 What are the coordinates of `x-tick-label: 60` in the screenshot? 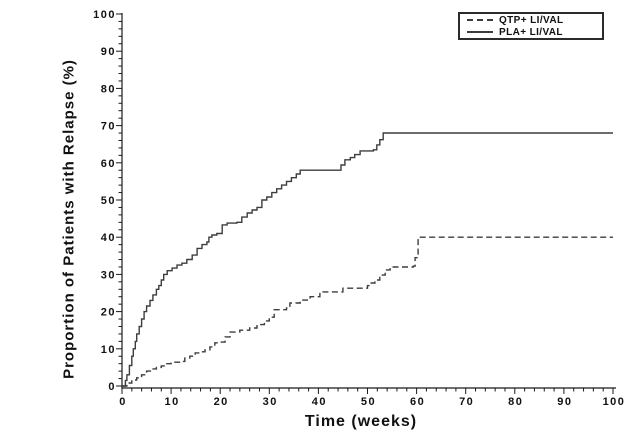 It's located at (417, 402).